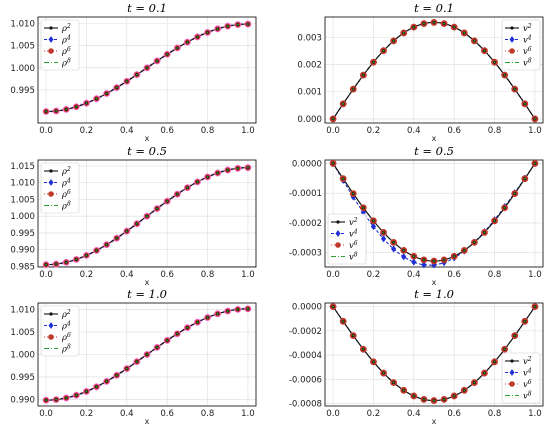 Image resolution: width=550 pixels, height=440 pixels. I want to click on legend-item: v2, so click(518, 28).